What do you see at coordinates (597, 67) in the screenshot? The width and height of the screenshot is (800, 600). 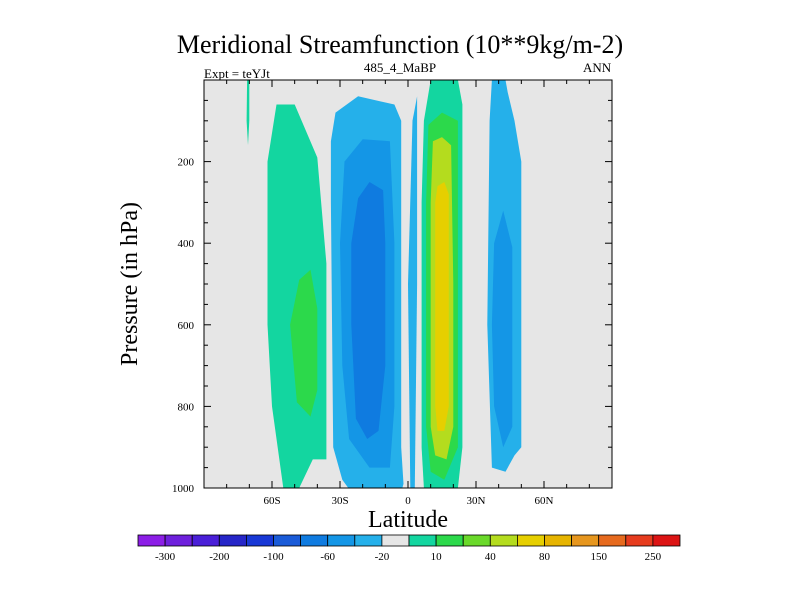 I see `season-label: ANN` at bounding box center [597, 67].